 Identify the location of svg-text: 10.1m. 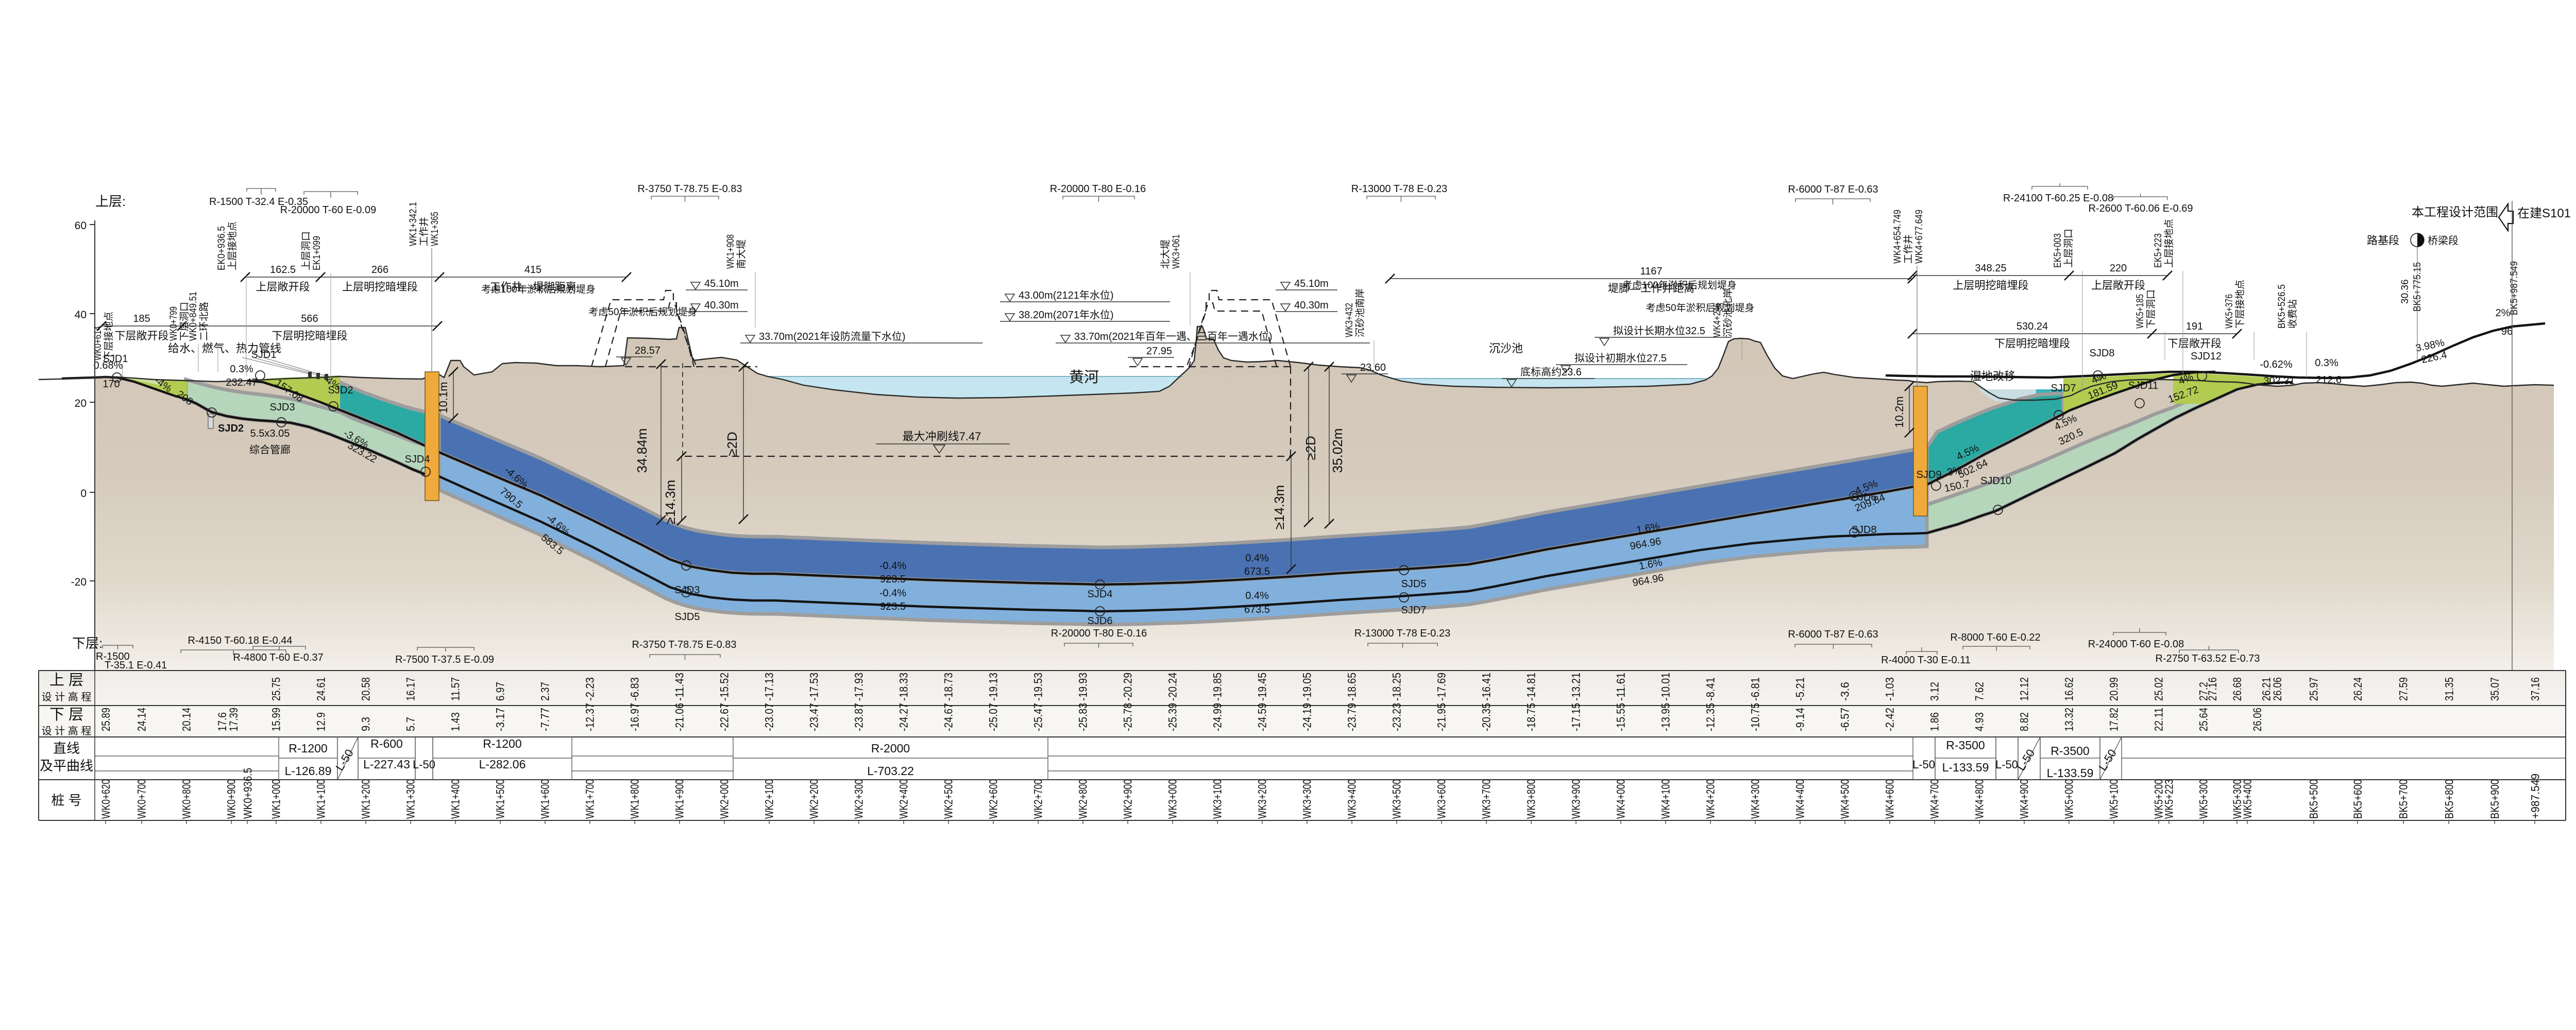
(443, 398).